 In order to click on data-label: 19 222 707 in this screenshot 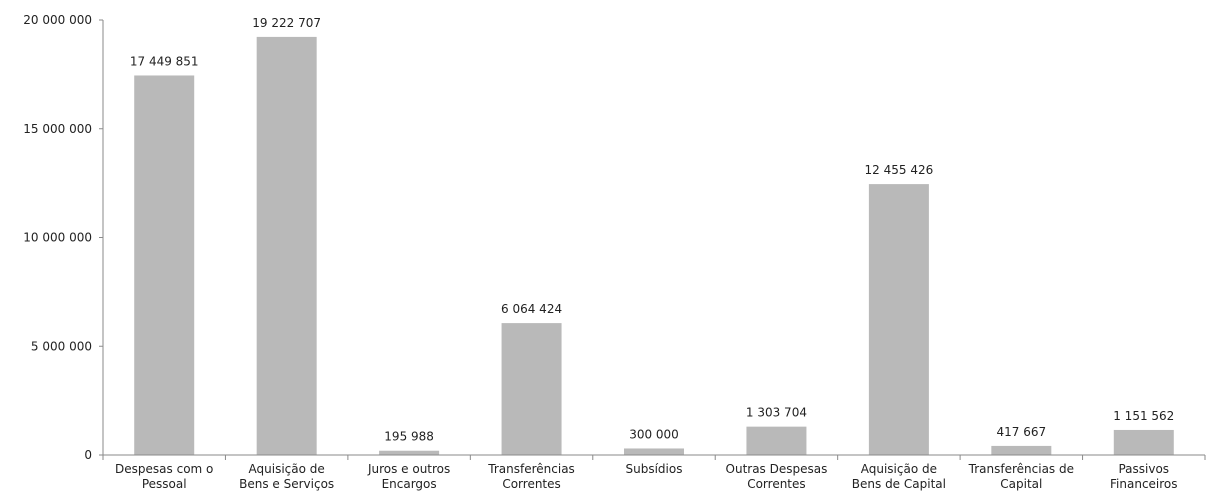, I will do `click(286, 23)`.